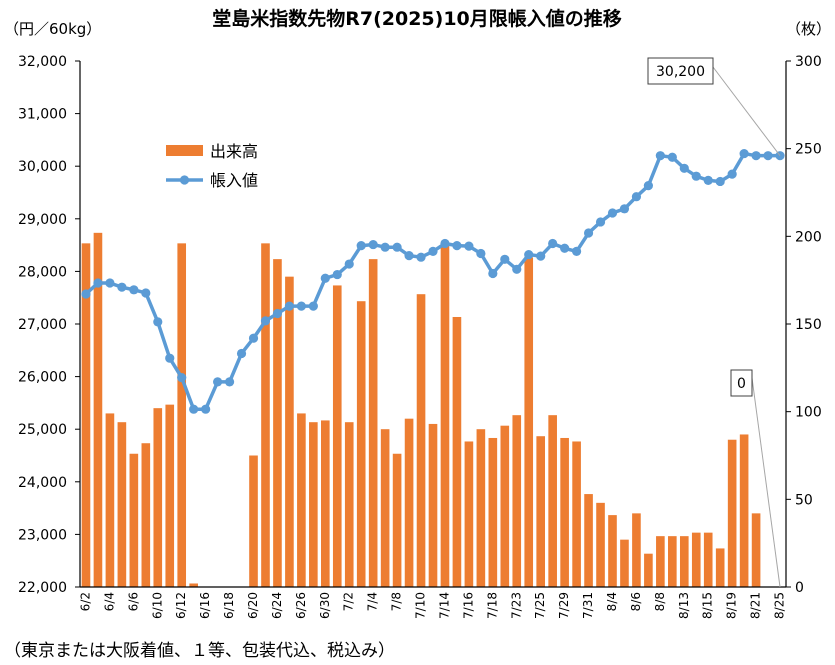 This screenshot has width=835, height=665. Describe the element at coordinates (766, 482) in the screenshot. I see `callout-last-volume-leader` at that location.